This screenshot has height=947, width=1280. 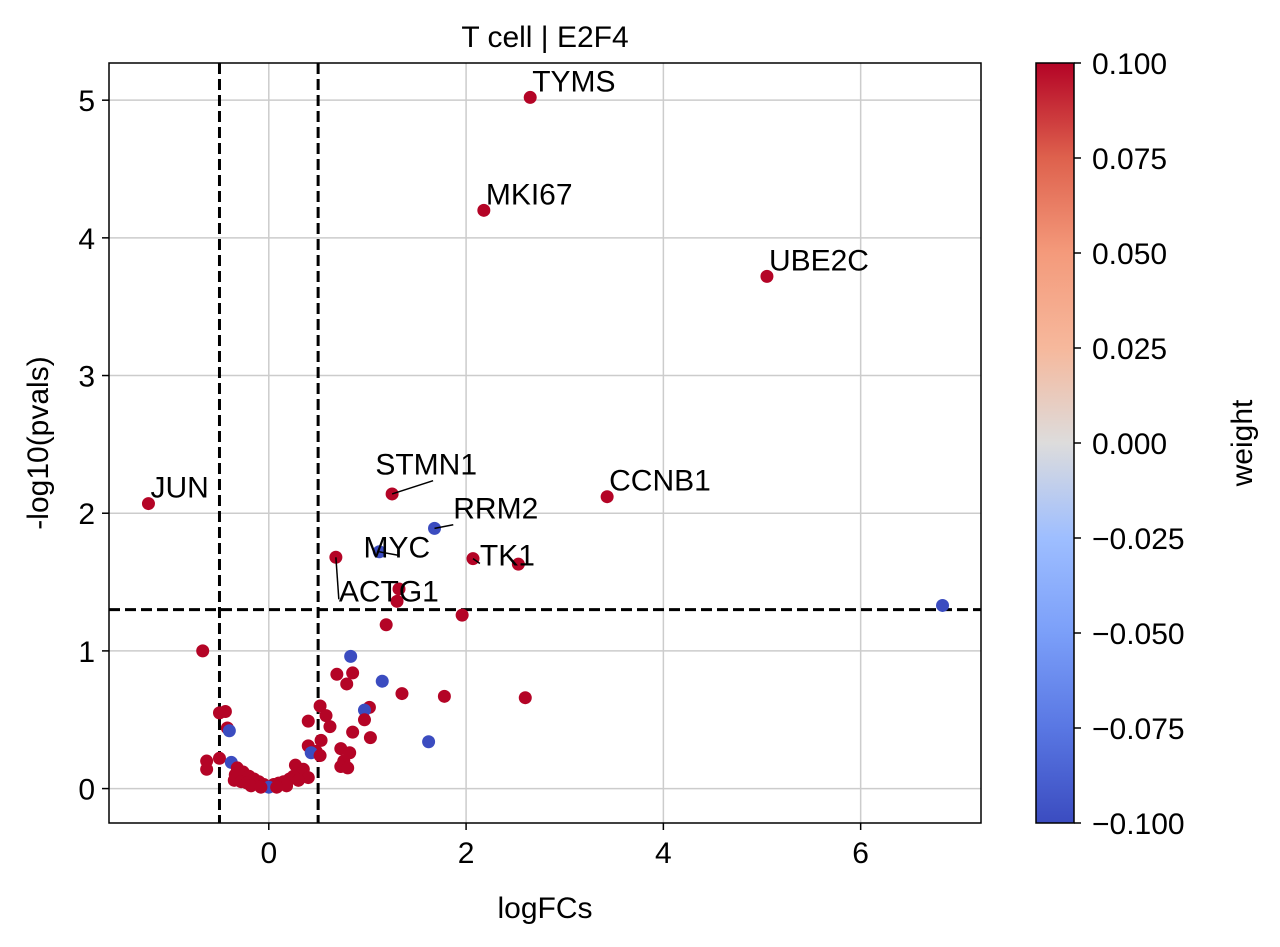 What do you see at coordinates (38, 442) in the screenshot?
I see `y-axis-label: -log10(pvals)` at bounding box center [38, 442].